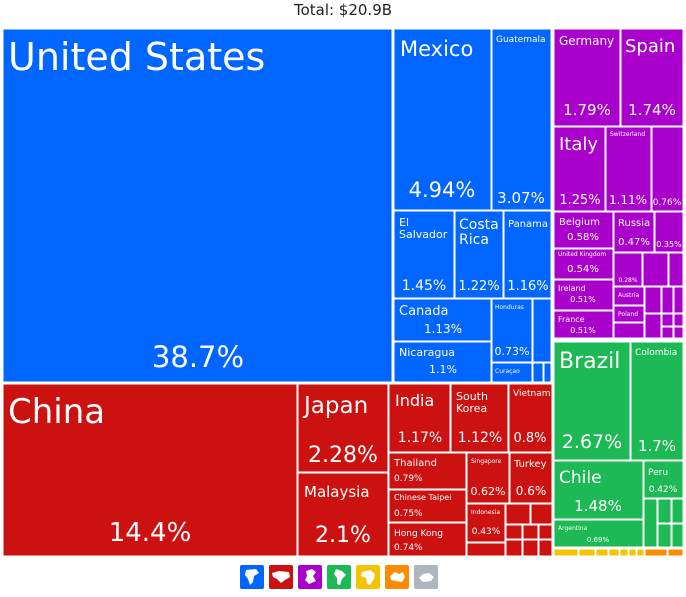 Image resolution: width=686 pixels, height=597 pixels. I want to click on cell-value-costa-rica: 1.22%, so click(478, 286).